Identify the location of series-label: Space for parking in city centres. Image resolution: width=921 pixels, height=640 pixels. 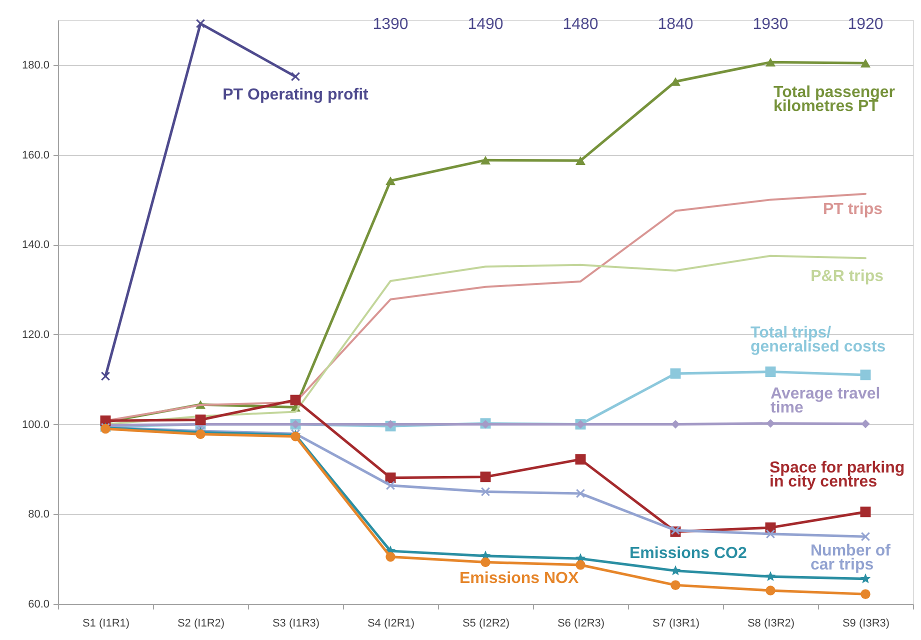
(837, 475).